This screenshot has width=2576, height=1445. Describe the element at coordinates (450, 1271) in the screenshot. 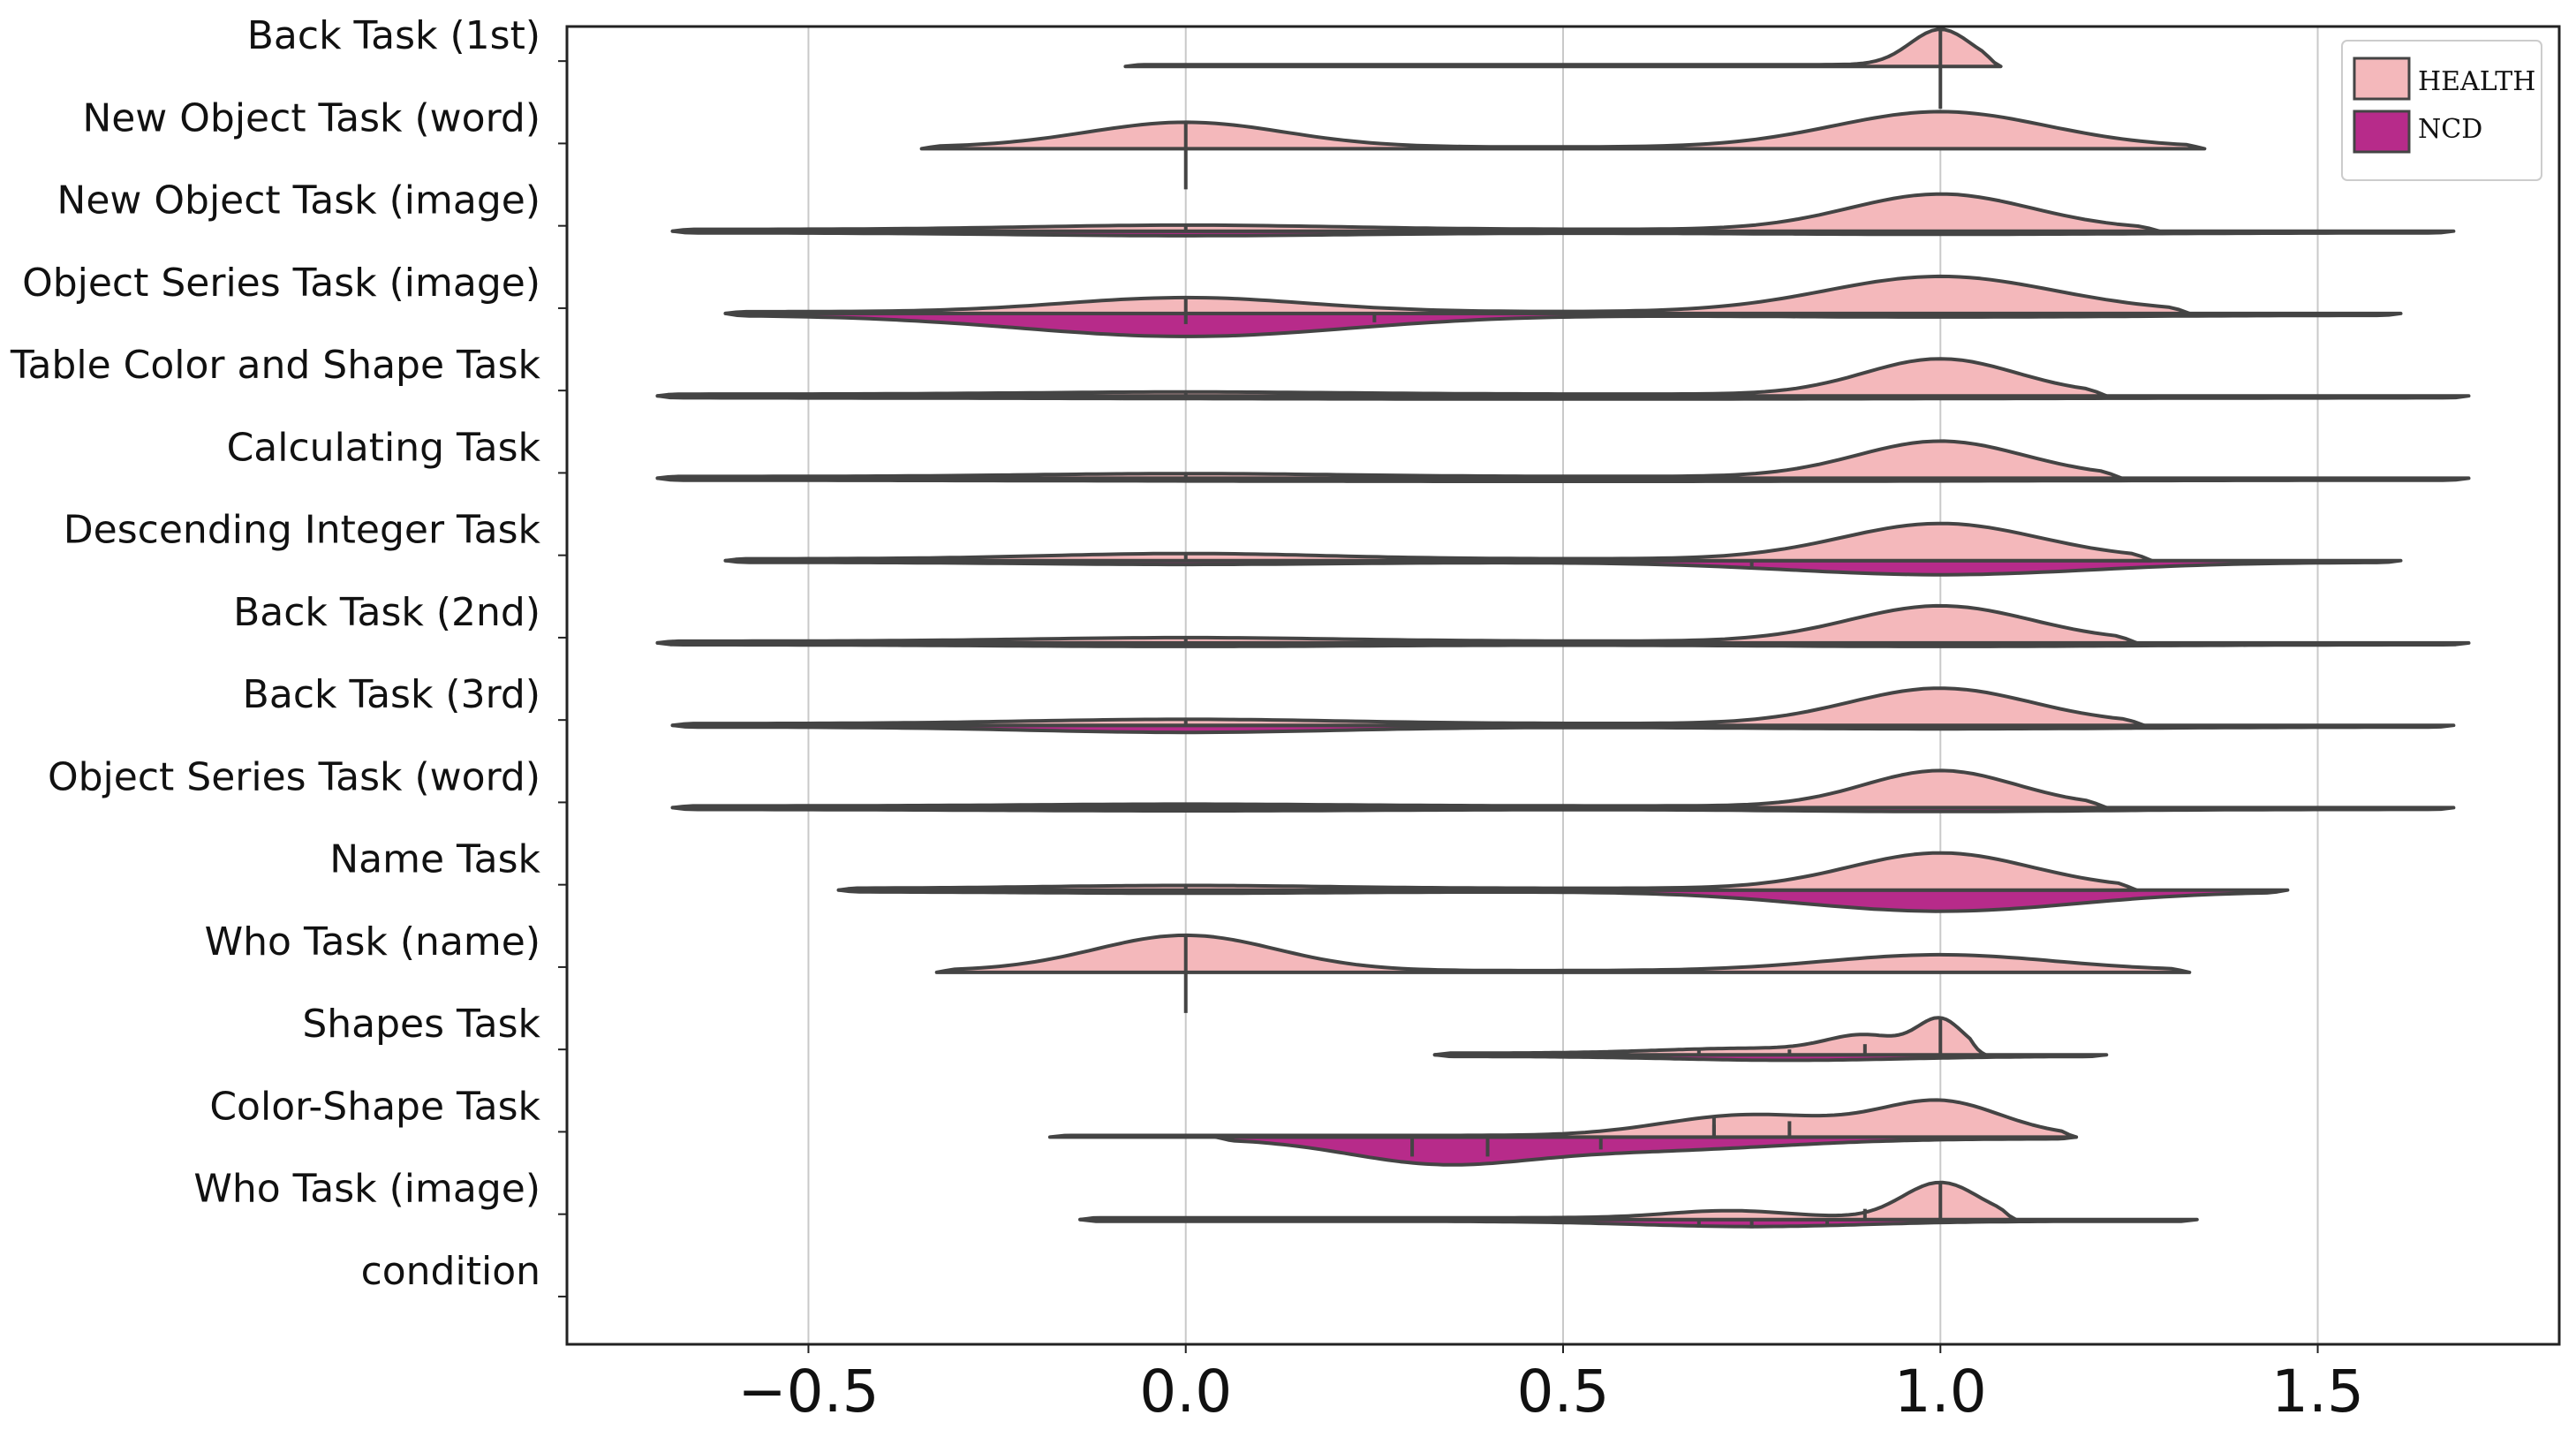

I see `y-tick-label: condition` at that location.